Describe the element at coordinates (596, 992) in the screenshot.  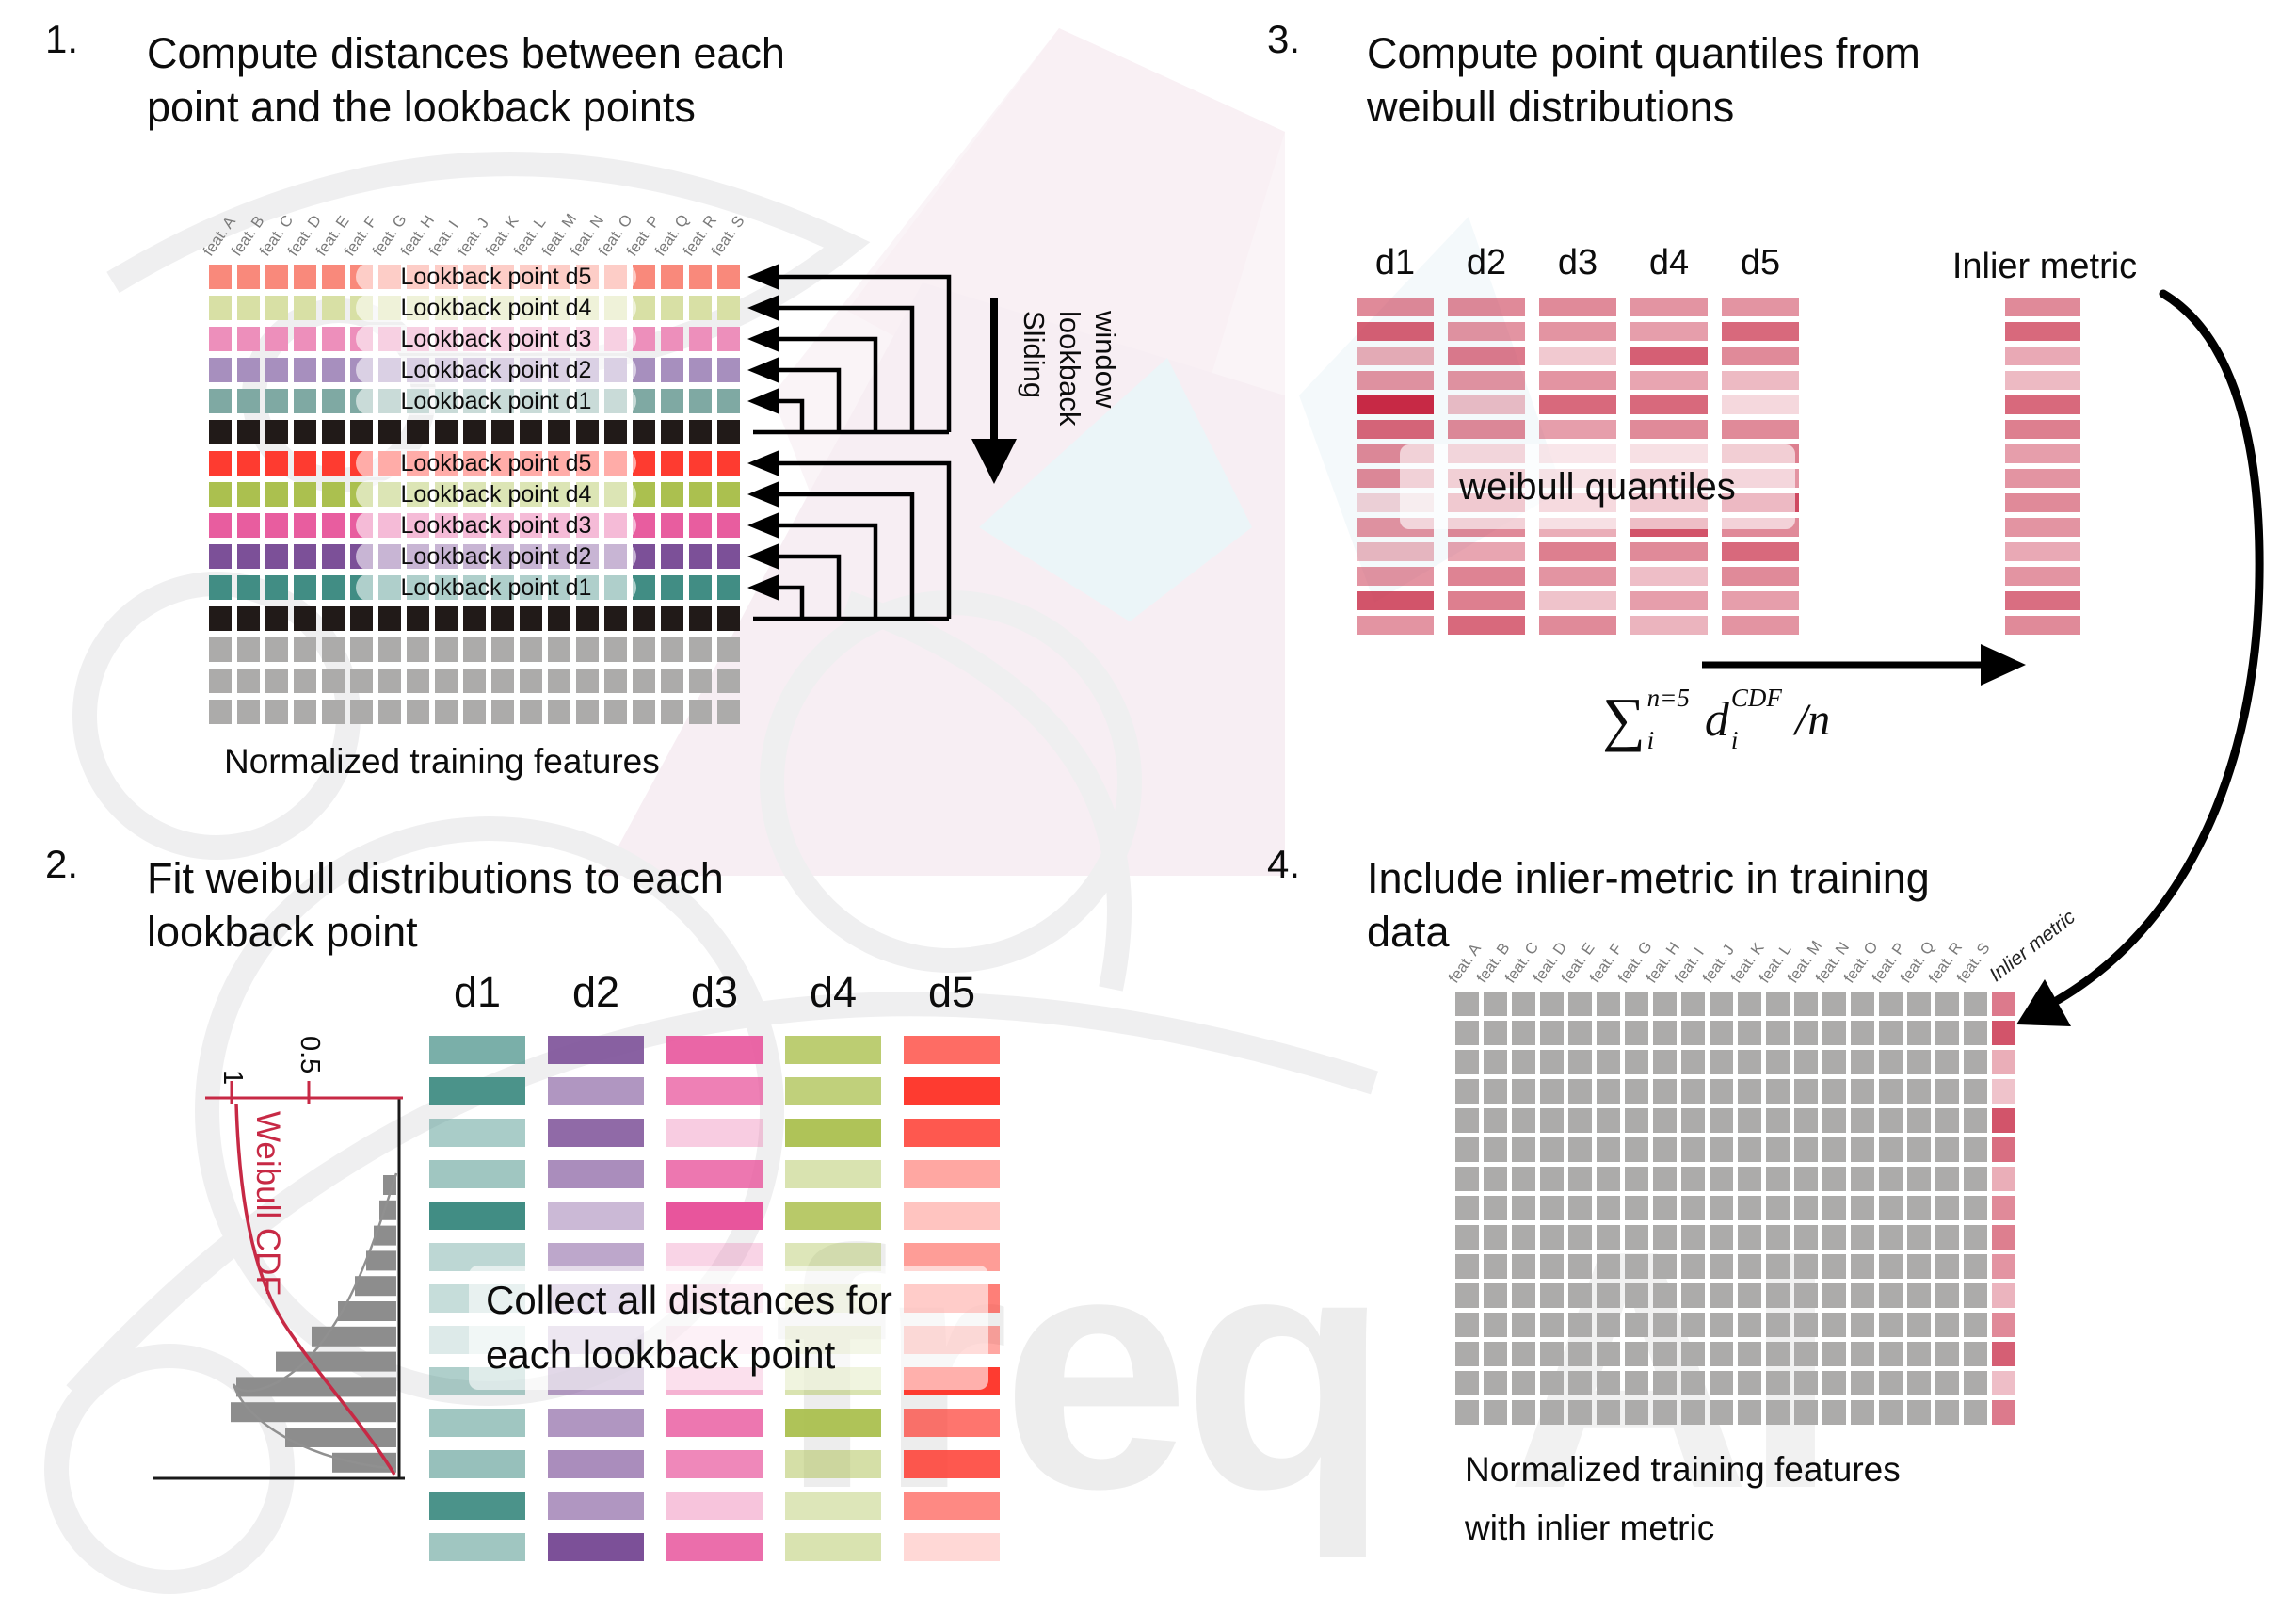
I see `p2-column-label: d2` at that location.